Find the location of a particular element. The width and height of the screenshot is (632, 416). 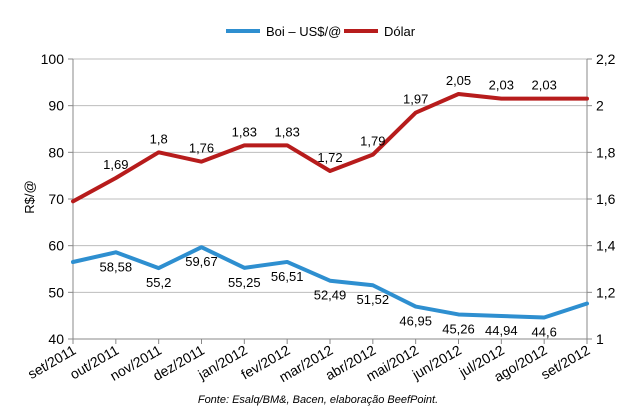

y2-tick-label: 1,2 is located at coordinates (606, 292).